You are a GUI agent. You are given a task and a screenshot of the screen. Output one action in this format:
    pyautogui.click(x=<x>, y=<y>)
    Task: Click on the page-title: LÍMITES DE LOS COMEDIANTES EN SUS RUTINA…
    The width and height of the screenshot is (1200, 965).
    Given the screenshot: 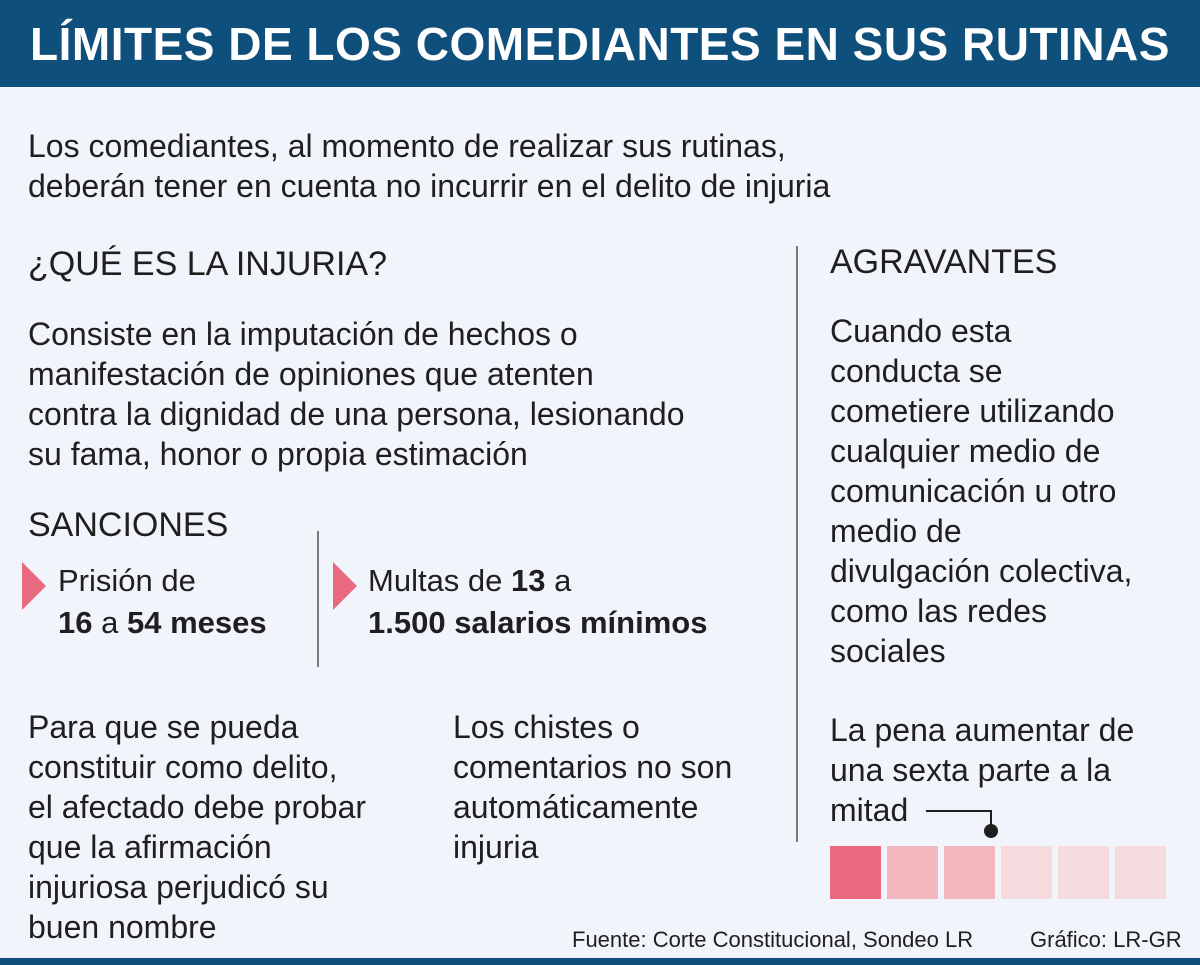 What is the action you would take?
    pyautogui.click(x=600, y=43)
    